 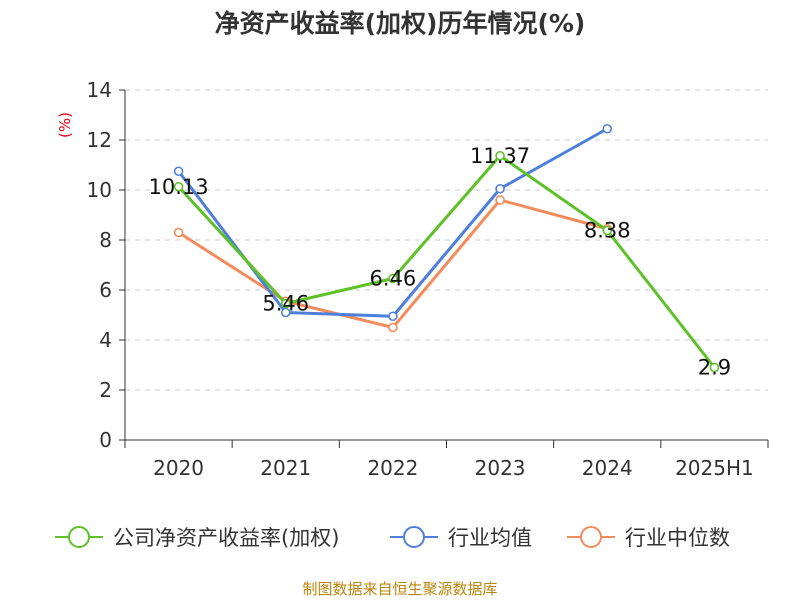 What do you see at coordinates (607, 468) in the screenshot?
I see `x-tick-label: 2024` at bounding box center [607, 468].